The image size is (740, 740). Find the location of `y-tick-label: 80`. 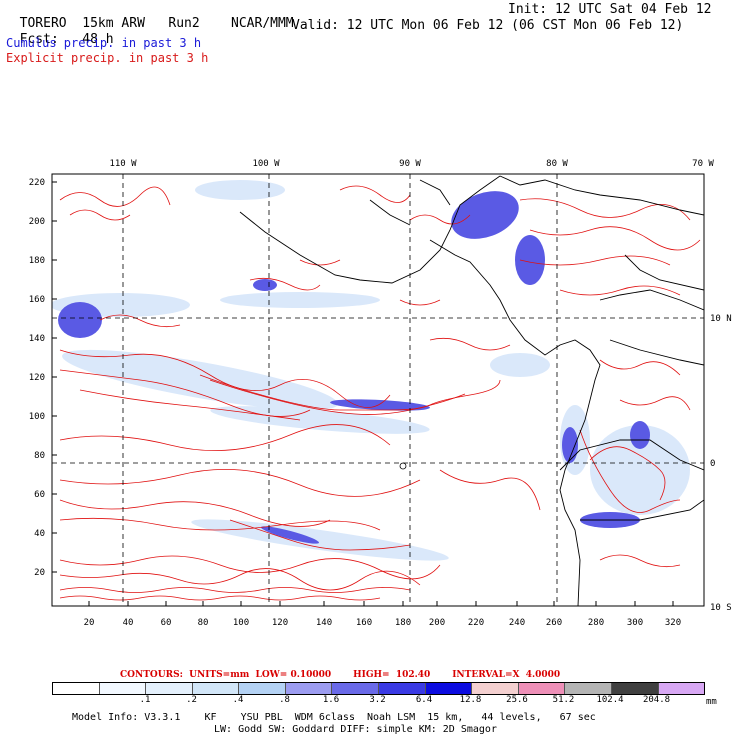

y-tick-label: 80 is located at coordinates (39, 456).